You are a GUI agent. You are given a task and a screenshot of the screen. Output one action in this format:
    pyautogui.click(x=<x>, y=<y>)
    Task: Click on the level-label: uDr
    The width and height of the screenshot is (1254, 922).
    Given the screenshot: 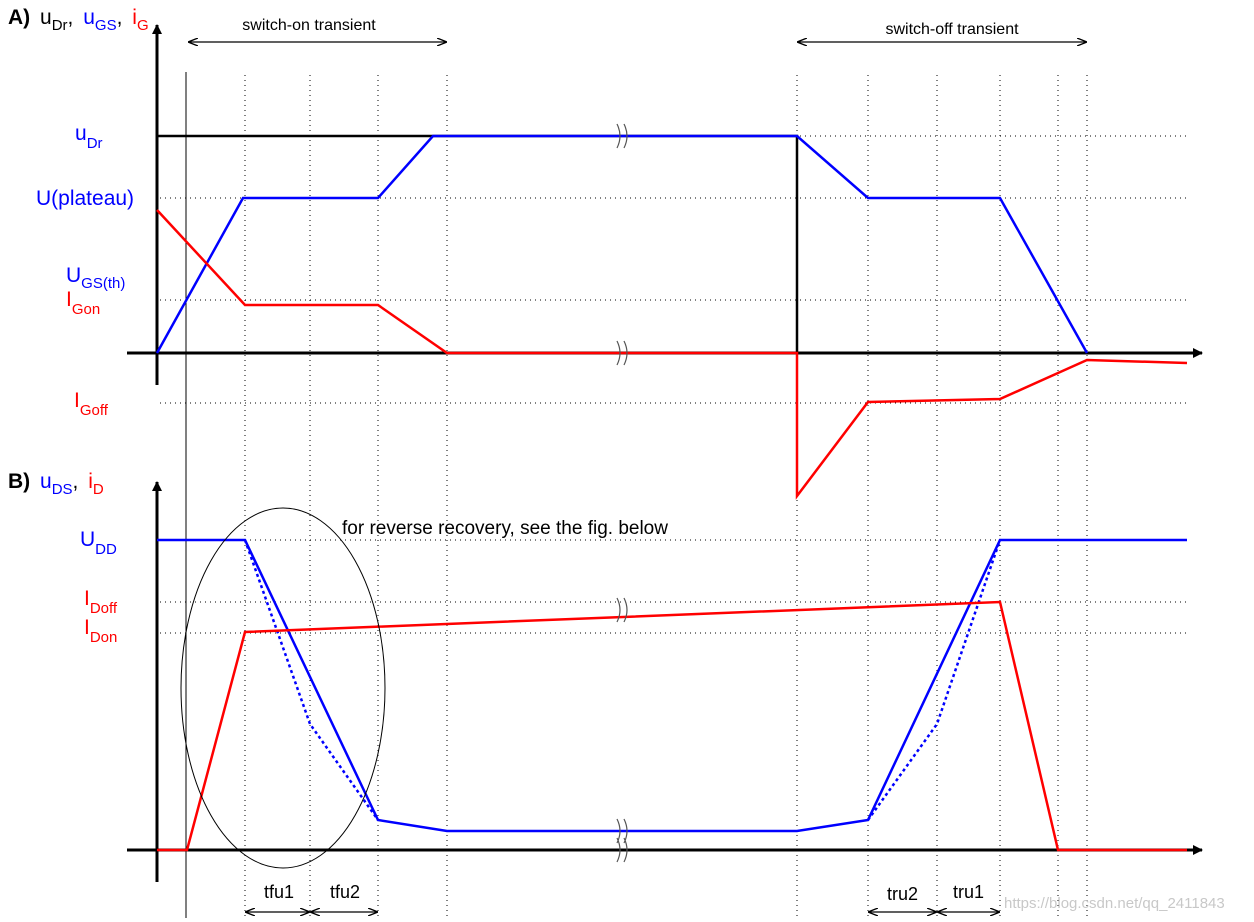 What is the action you would take?
    pyautogui.click(x=89, y=137)
    